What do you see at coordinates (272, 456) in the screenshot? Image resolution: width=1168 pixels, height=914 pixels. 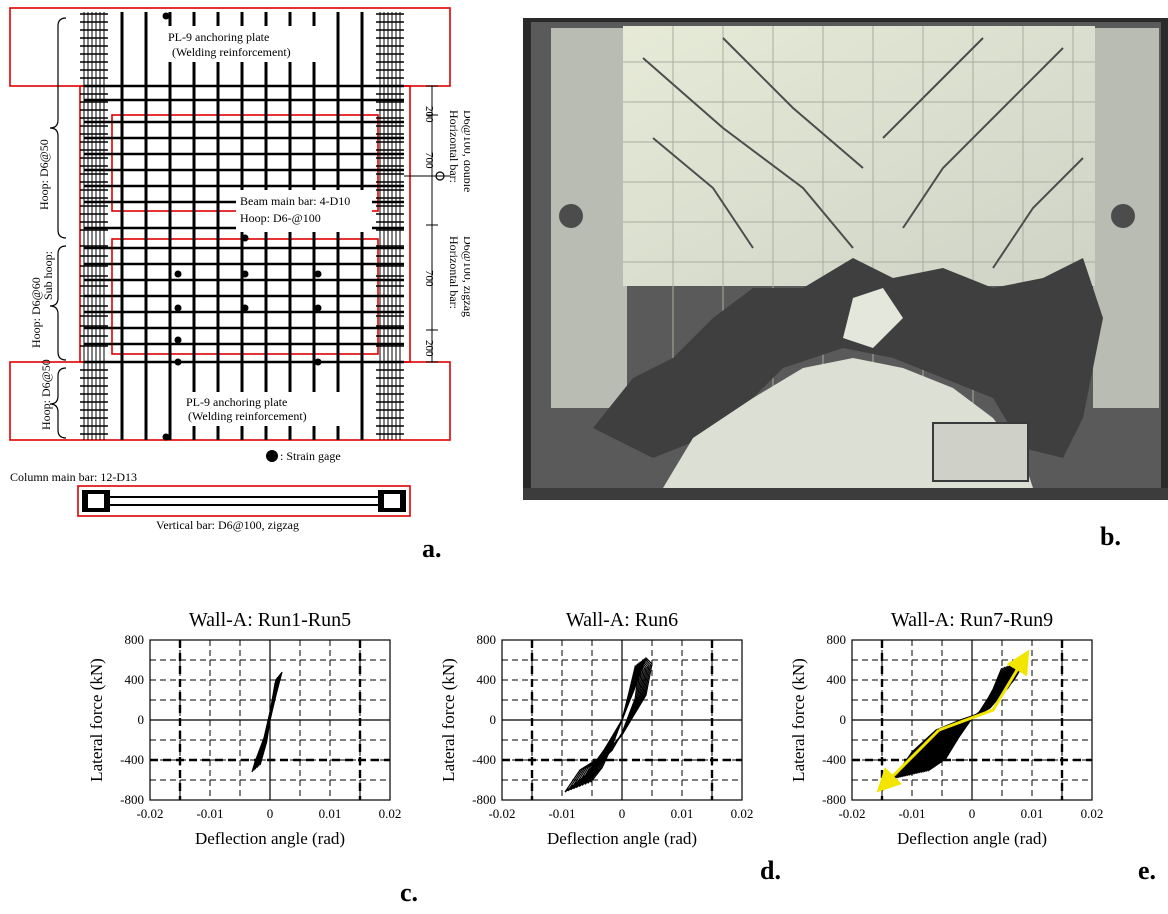 I see `strain-gage-legend-dot` at bounding box center [272, 456].